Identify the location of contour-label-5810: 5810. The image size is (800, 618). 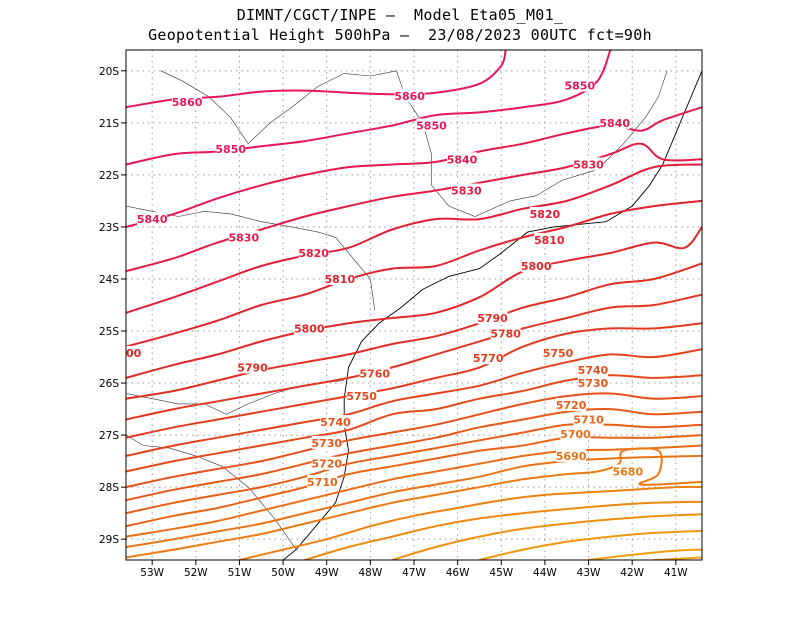
(549, 240).